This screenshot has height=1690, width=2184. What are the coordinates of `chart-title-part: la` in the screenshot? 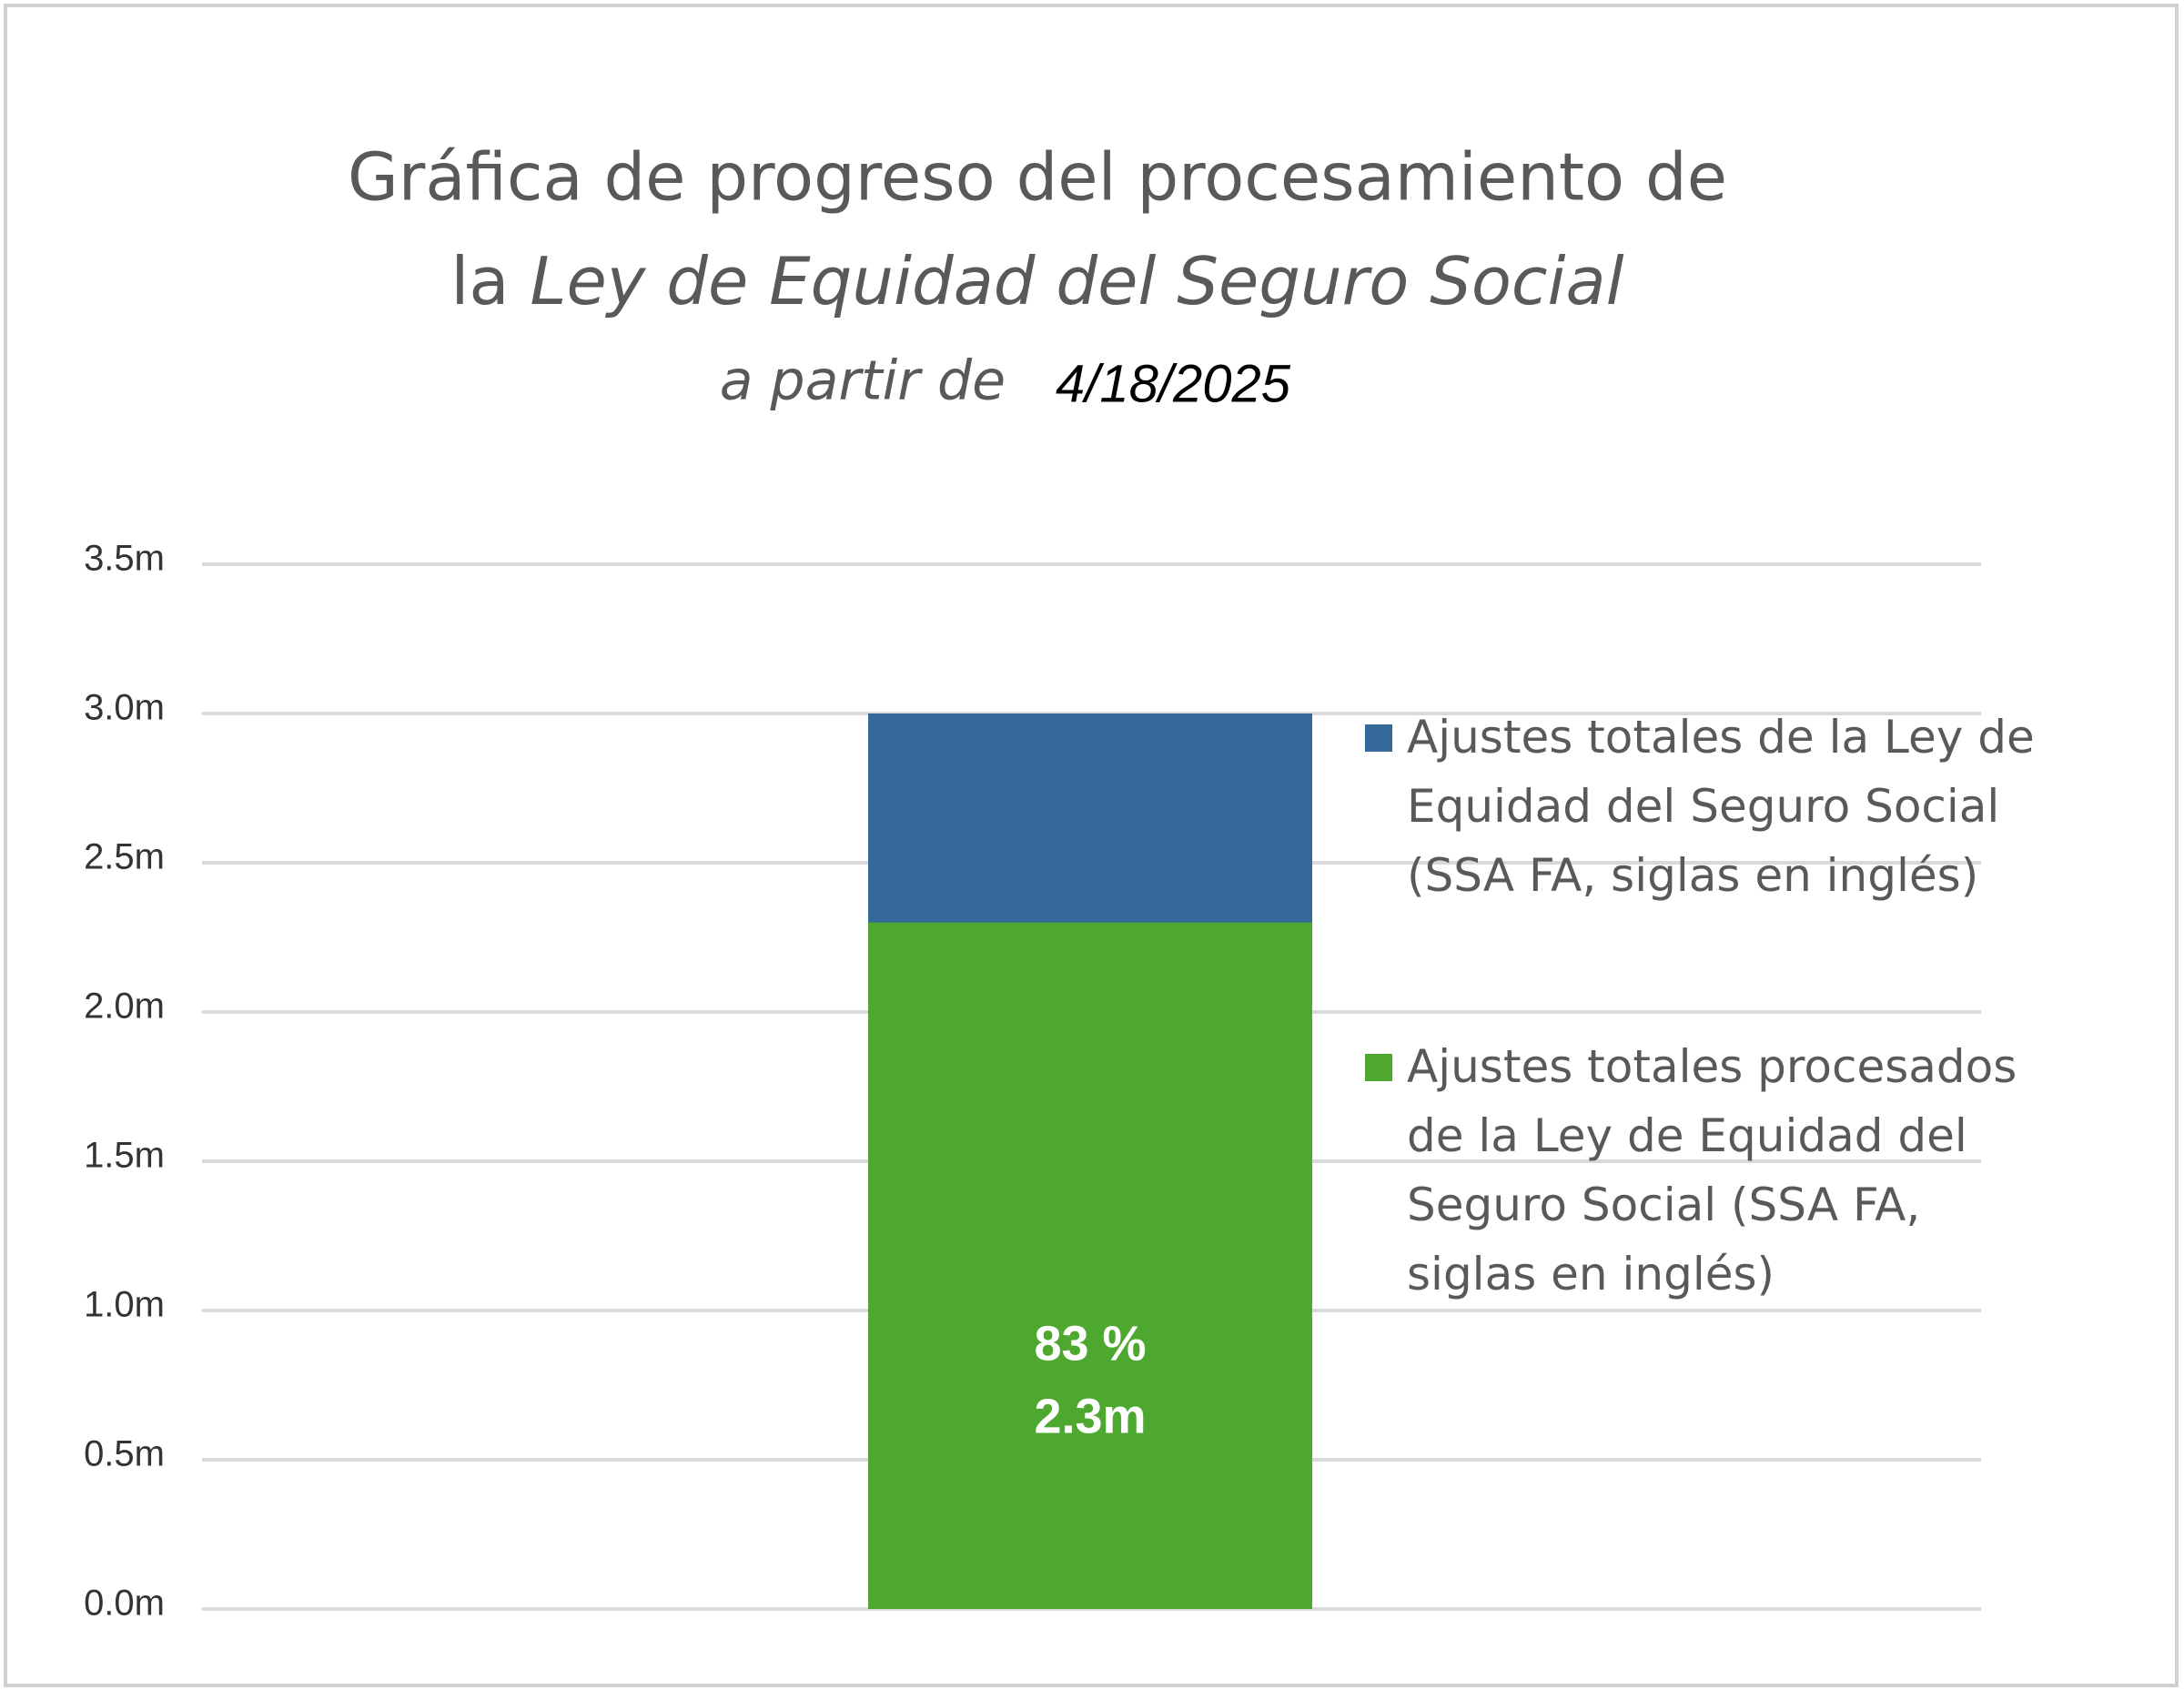 It's located at (480, 281).